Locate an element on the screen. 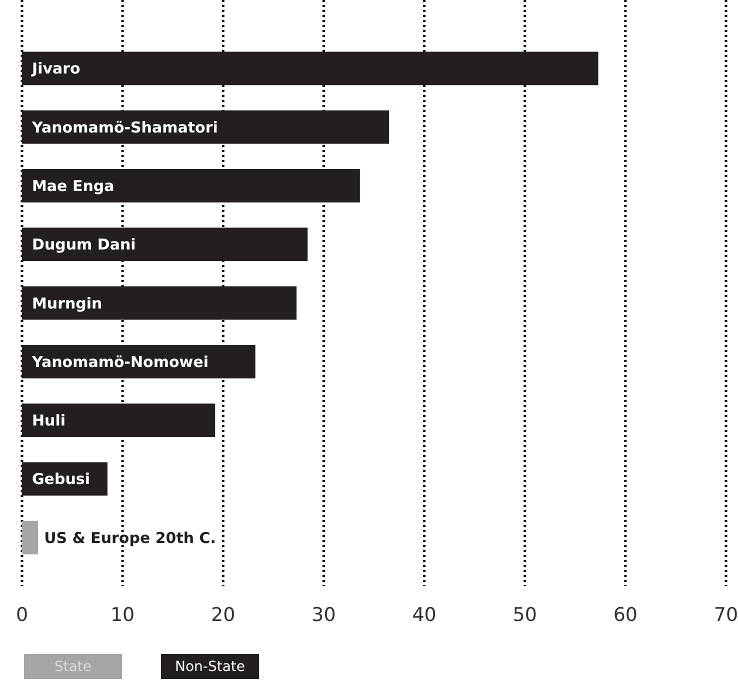  x-tick-label: 20 is located at coordinates (223, 615).